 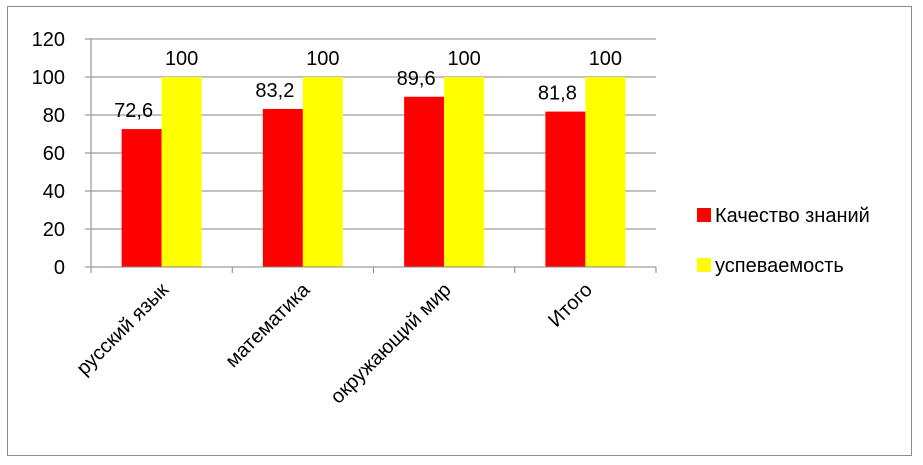 I want to click on data-label: 89,6, so click(x=416, y=79).